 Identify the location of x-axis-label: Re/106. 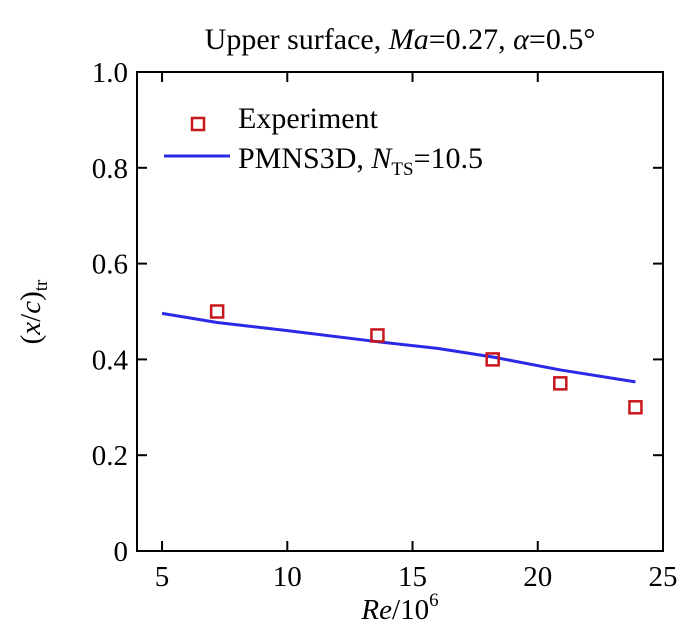
(399, 608).